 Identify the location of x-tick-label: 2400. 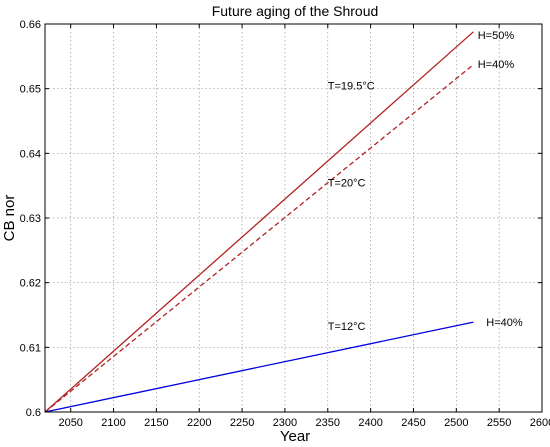
(370, 423).